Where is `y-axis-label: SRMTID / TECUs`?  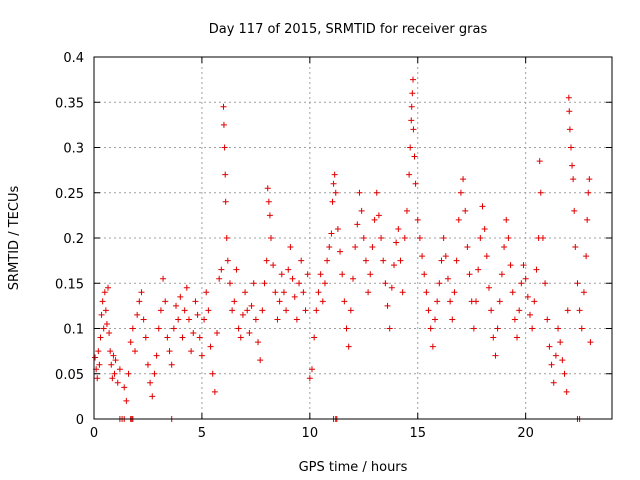 y-axis-label: SRMTID / TECUs is located at coordinates (14, 238).